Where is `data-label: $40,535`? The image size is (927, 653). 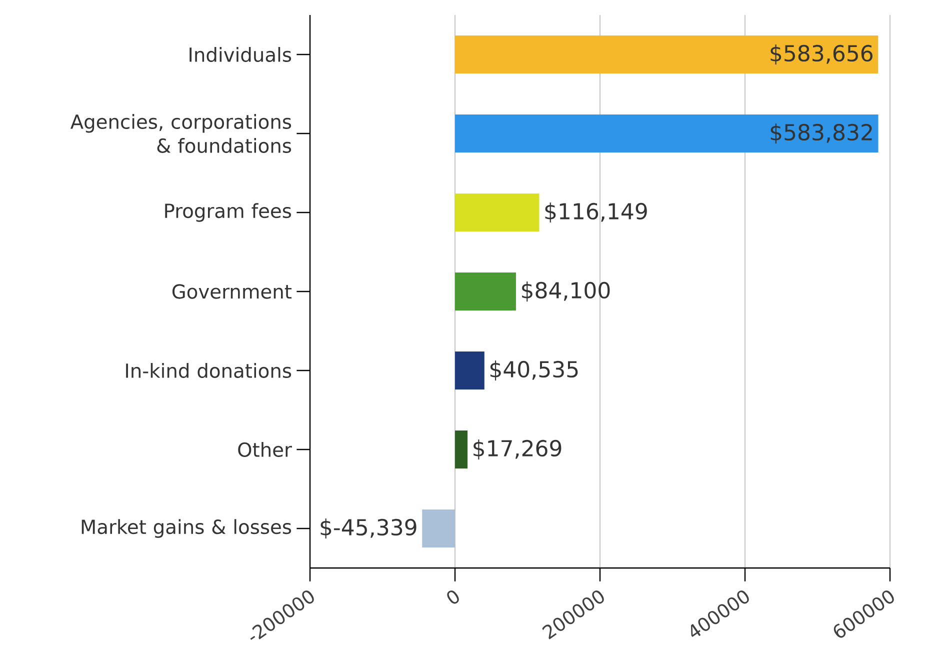 data-label: $40,535 is located at coordinates (534, 370).